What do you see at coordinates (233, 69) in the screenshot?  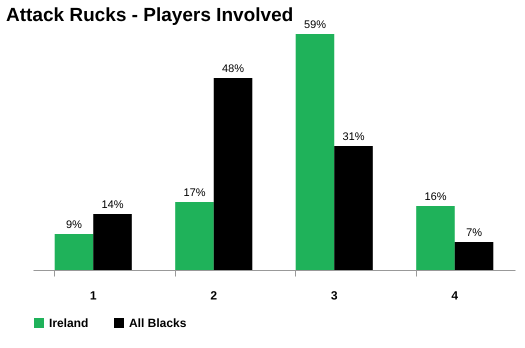 I see `data-label: 48%` at bounding box center [233, 69].